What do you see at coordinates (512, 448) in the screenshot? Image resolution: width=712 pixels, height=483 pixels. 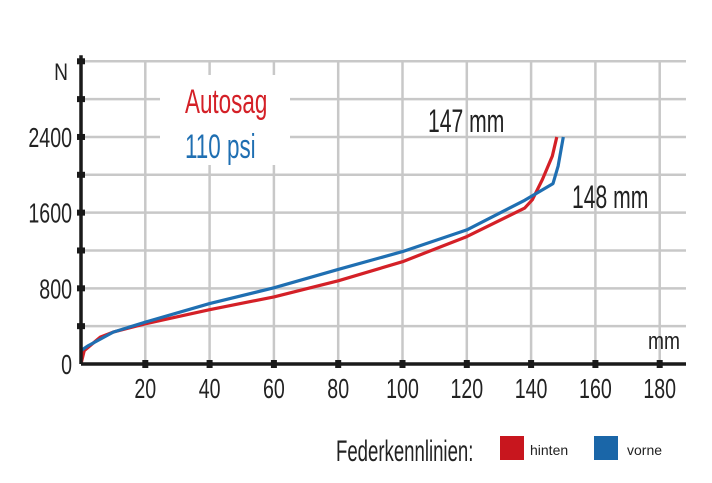 I see `legend-swatch-hinten` at bounding box center [512, 448].